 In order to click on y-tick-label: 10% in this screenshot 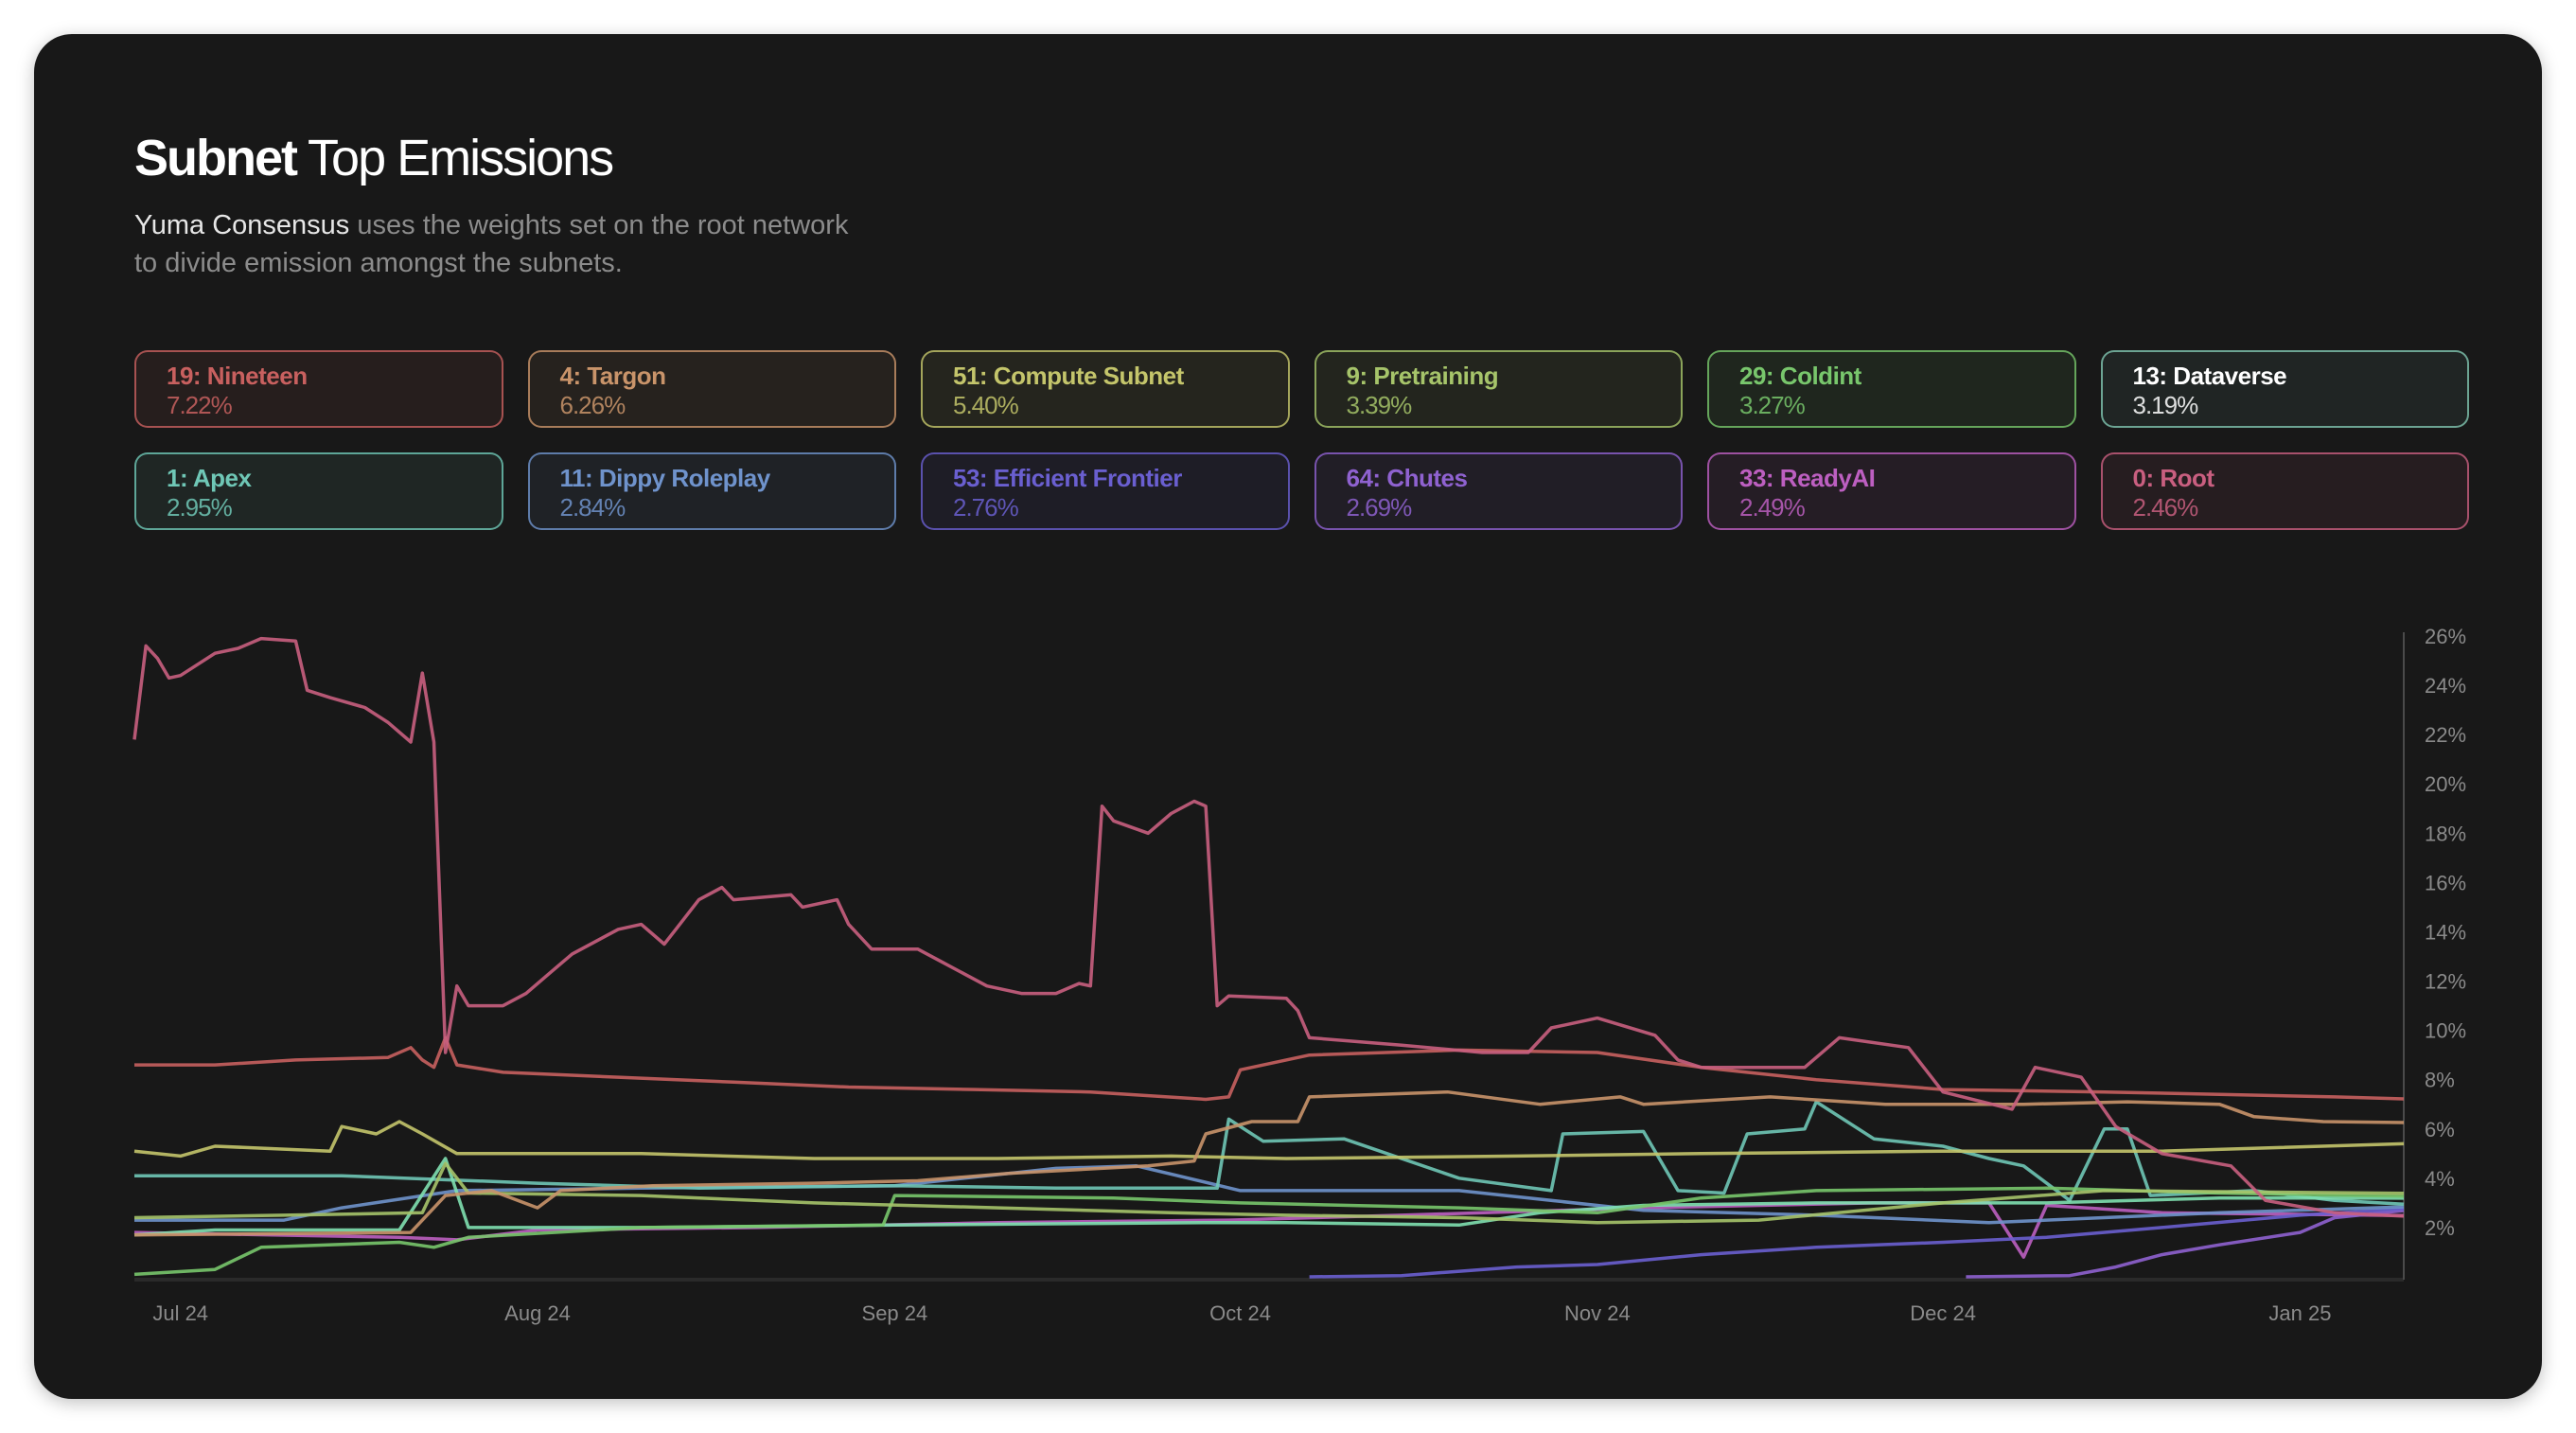, I will do `click(2445, 1031)`.